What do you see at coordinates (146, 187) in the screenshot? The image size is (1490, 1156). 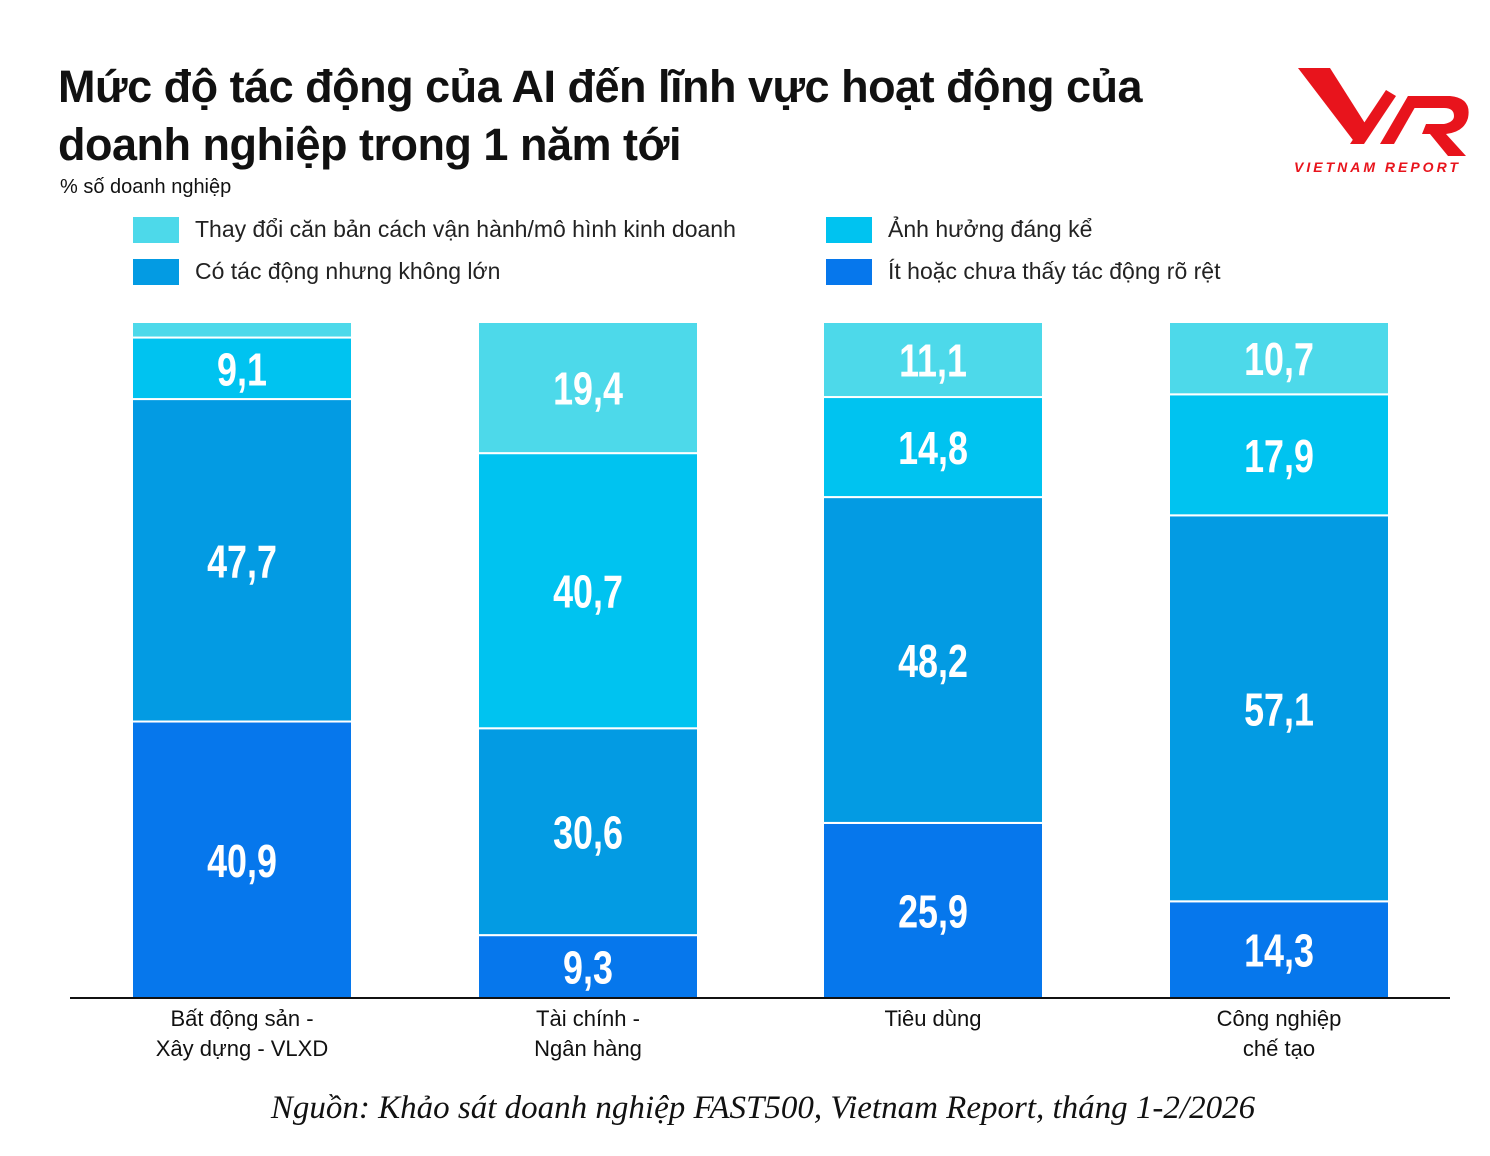 I see `chart-subtitle: % số doanh nghiệp` at bounding box center [146, 187].